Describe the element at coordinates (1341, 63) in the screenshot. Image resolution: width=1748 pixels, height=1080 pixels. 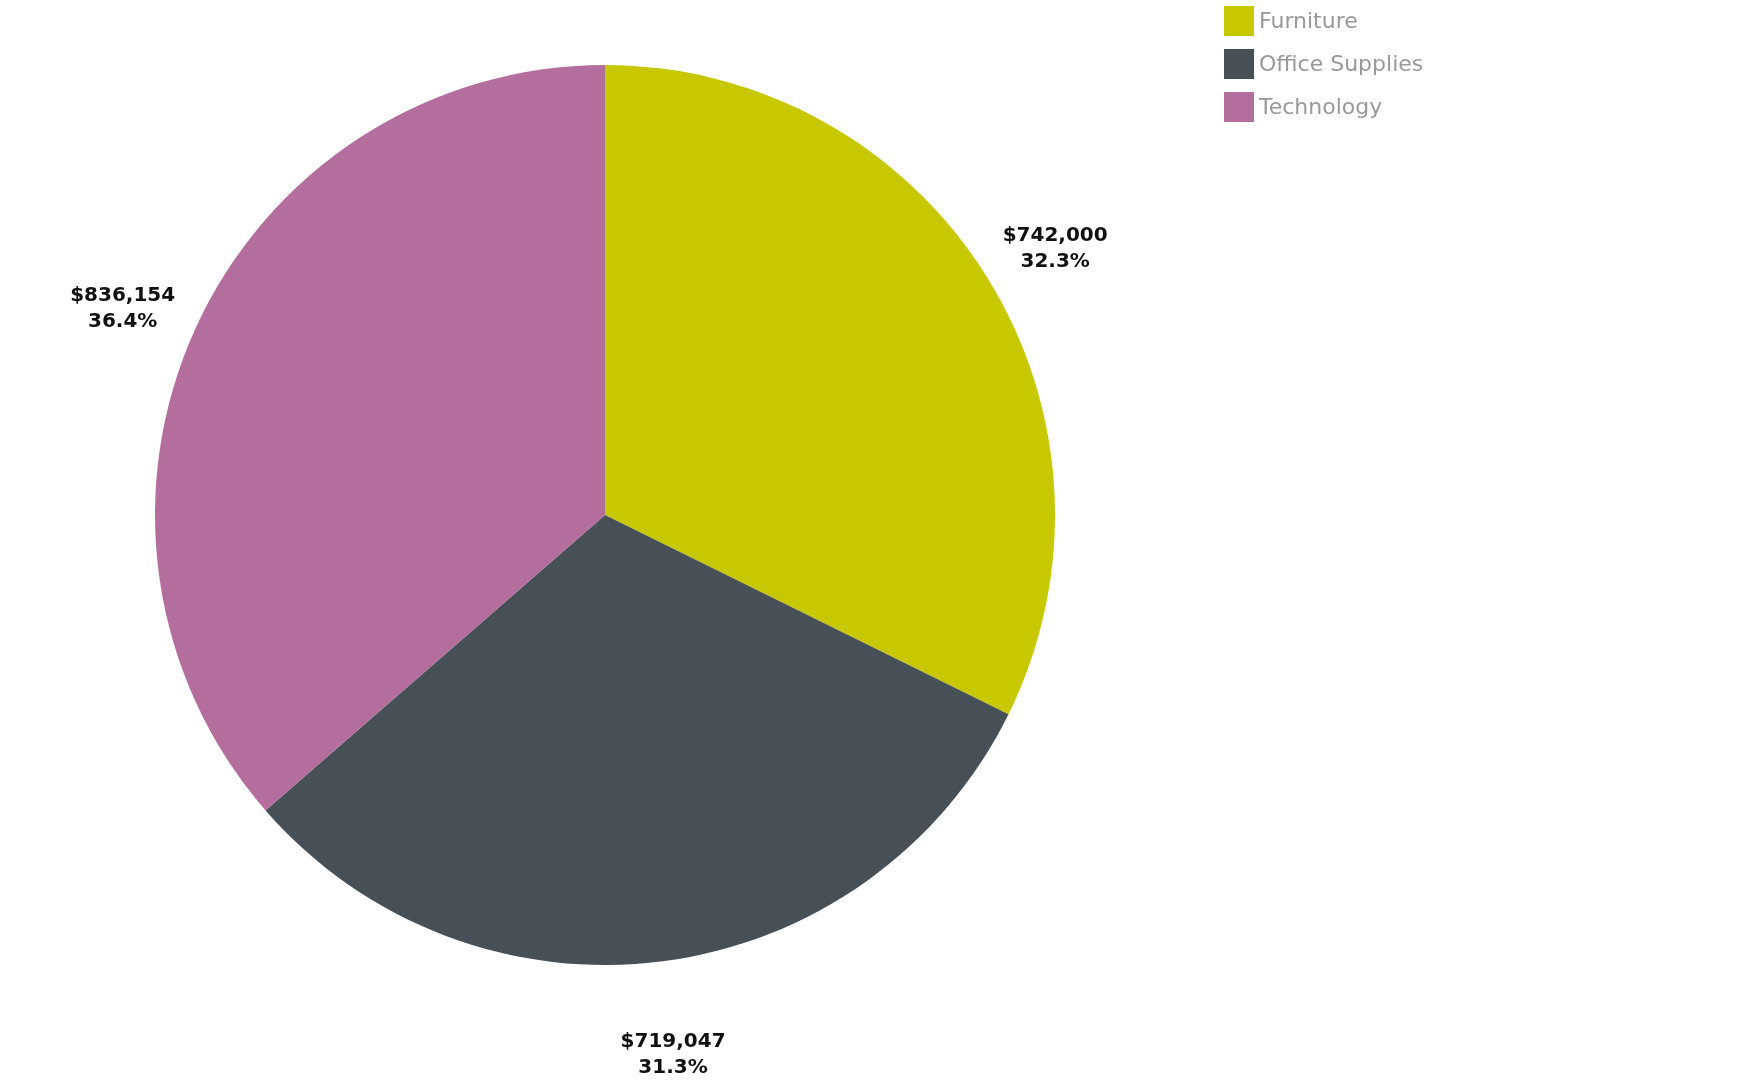
I see `legend-label: Office Supplies` at that location.